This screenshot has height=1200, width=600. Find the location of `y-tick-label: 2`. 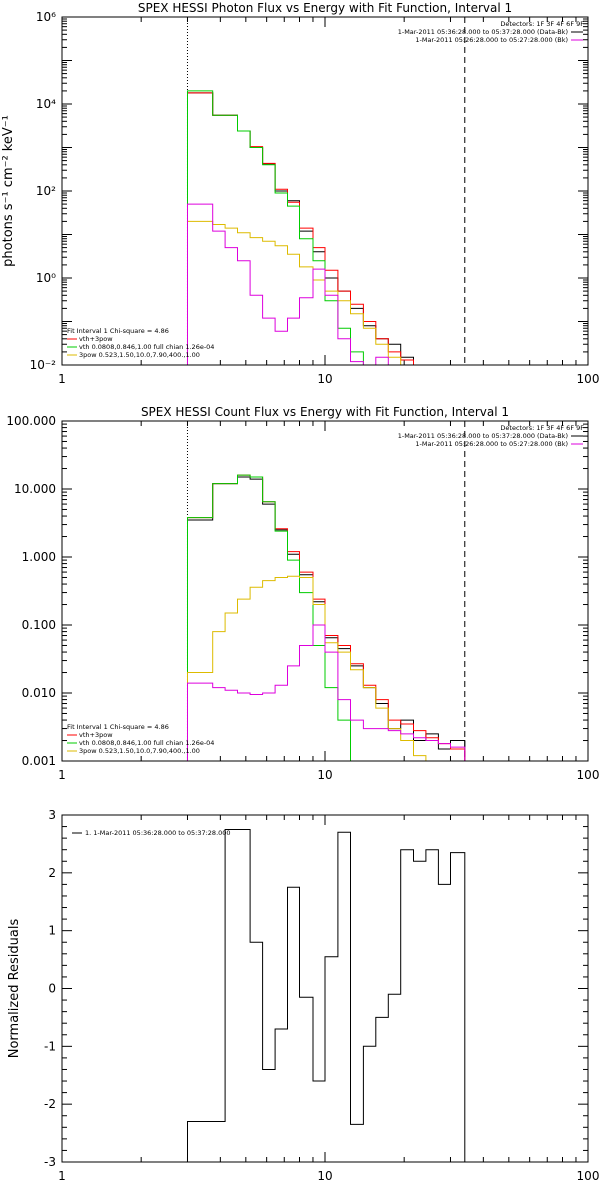

y-tick-label: 2 is located at coordinates (52, 873).